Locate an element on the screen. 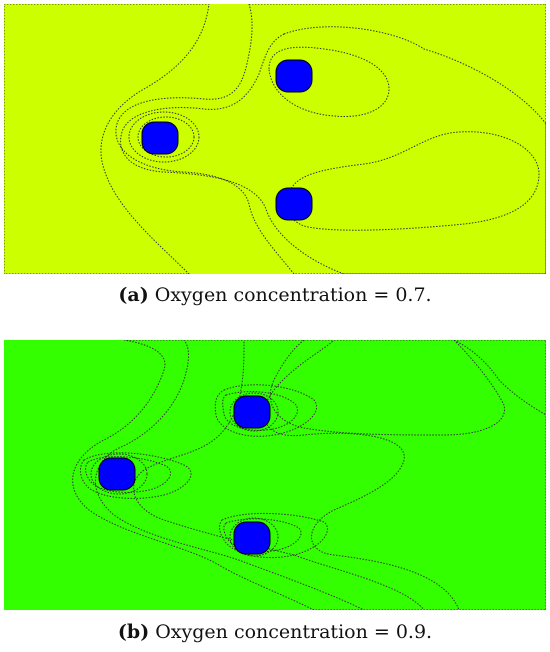 The height and width of the screenshot is (652, 550). particle-left-b is located at coordinates (117, 474).